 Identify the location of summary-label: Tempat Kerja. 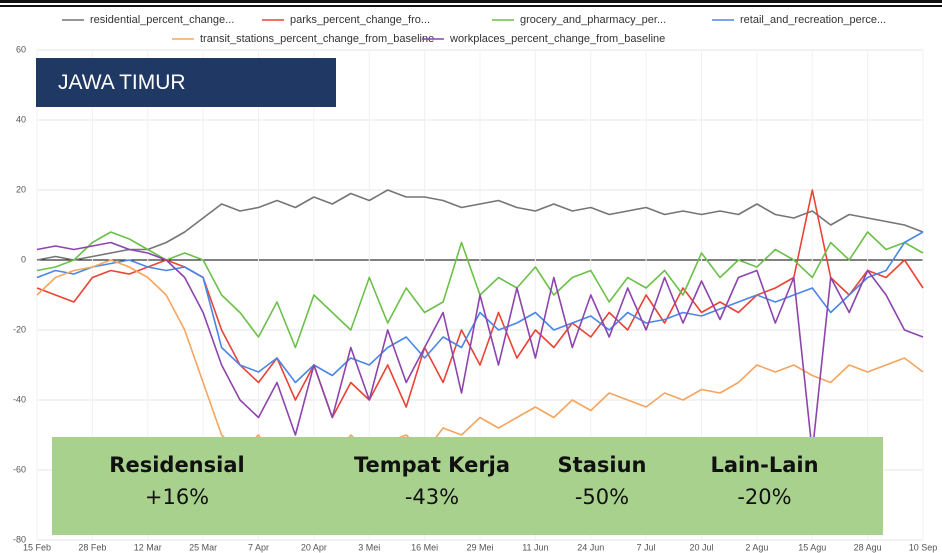
(432, 465).